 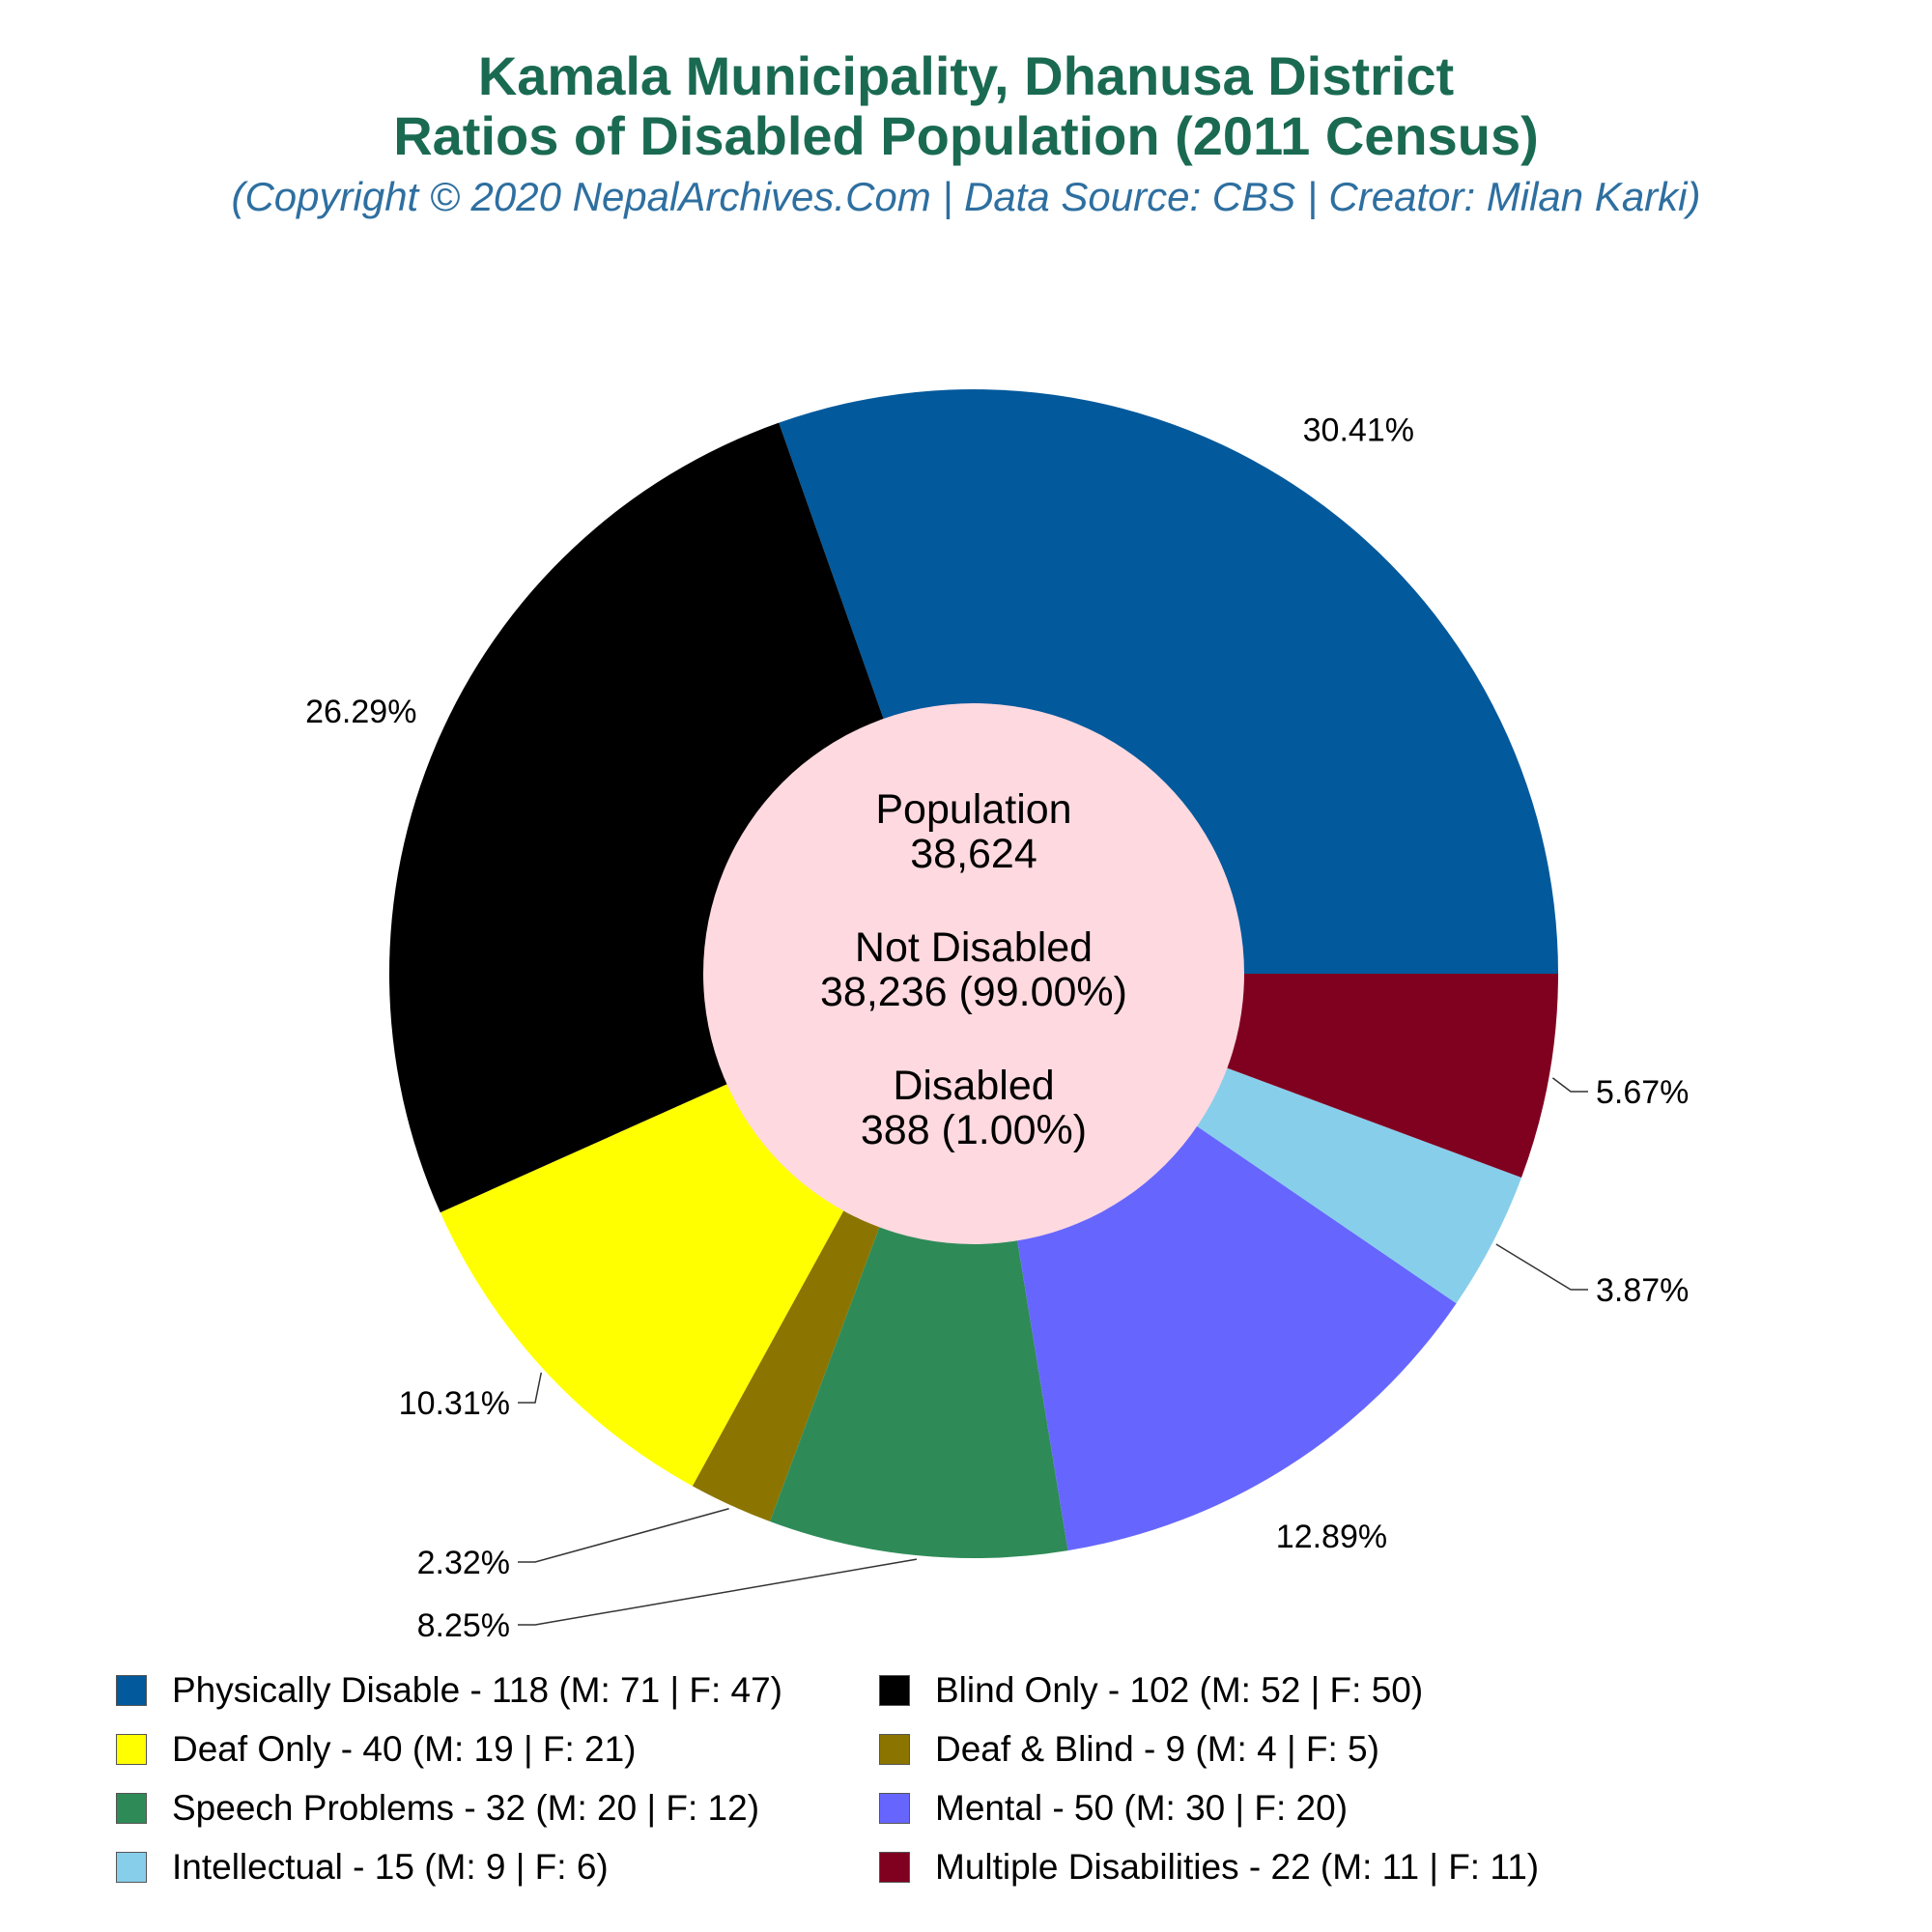 What do you see at coordinates (973, 992) in the screenshot?
I see `center-not-disabled-value: 38,236 (99.00%)` at bounding box center [973, 992].